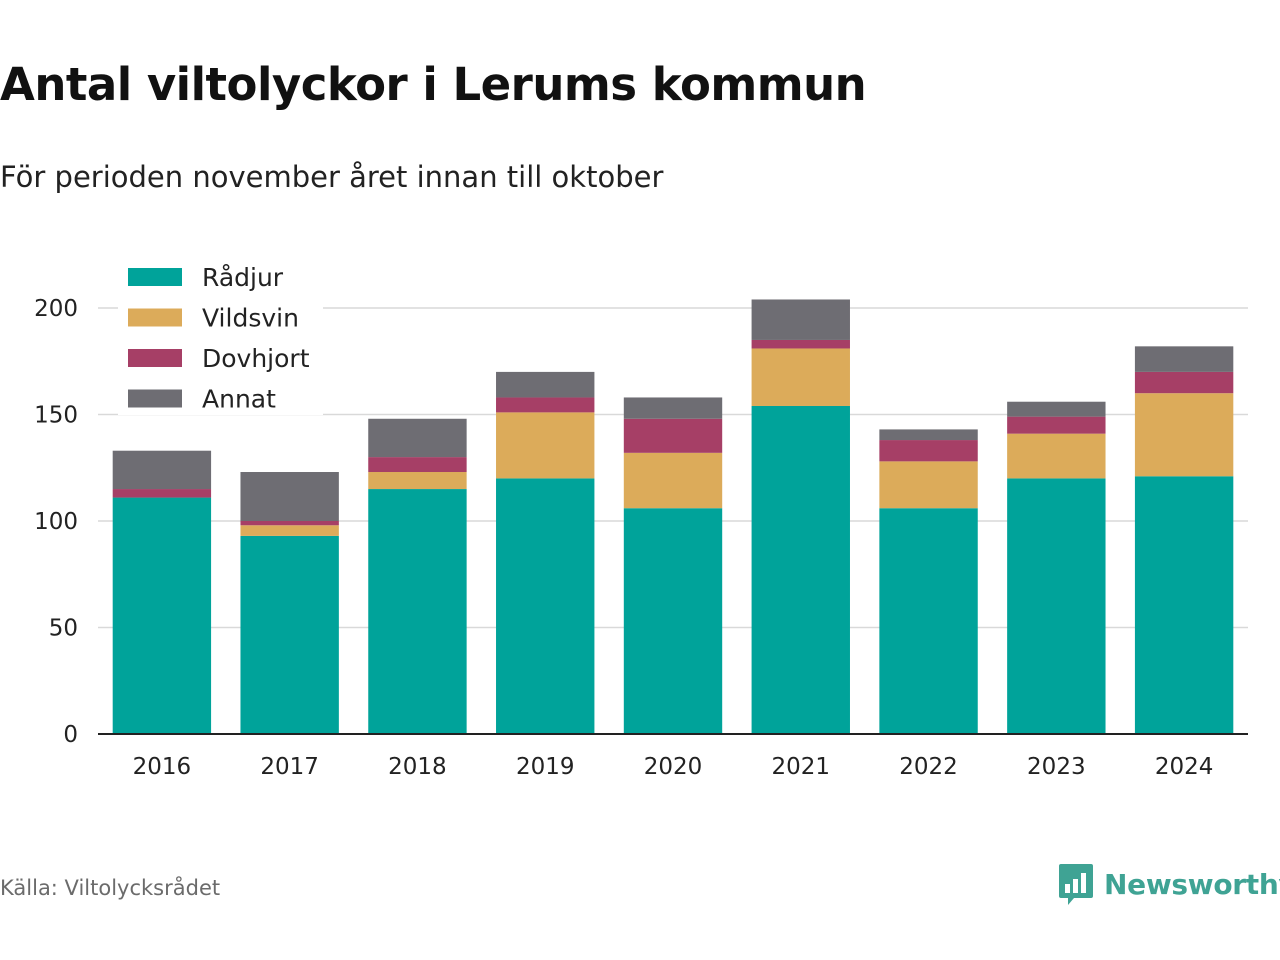 This screenshot has width=1280, height=960. What do you see at coordinates (1056, 409) in the screenshot?
I see `bar-segment-2023-annat` at bounding box center [1056, 409].